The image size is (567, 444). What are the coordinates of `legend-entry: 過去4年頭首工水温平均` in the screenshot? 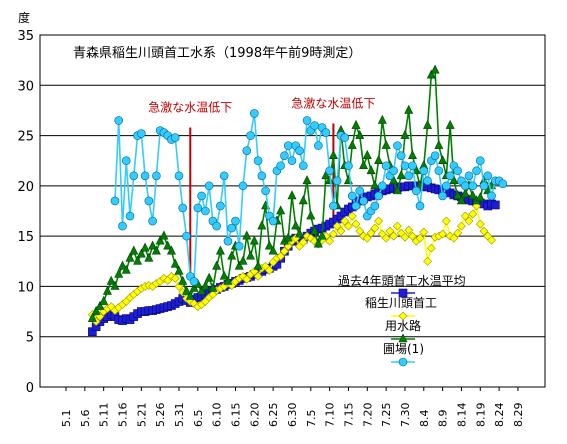 It's located at (402, 286).